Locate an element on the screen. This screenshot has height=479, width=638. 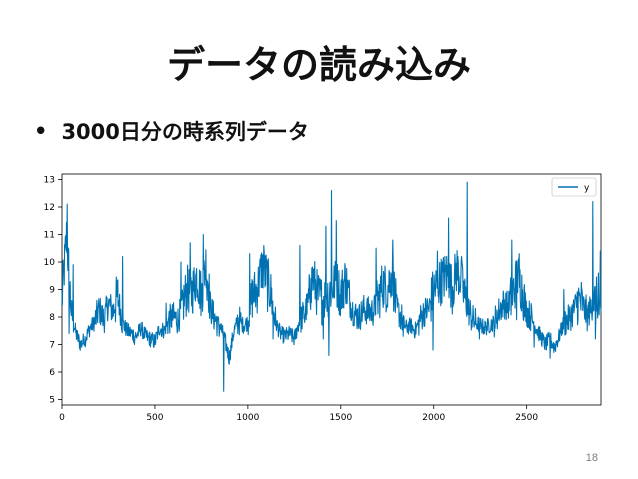
y-tick-label: 5 is located at coordinates (52, 401).